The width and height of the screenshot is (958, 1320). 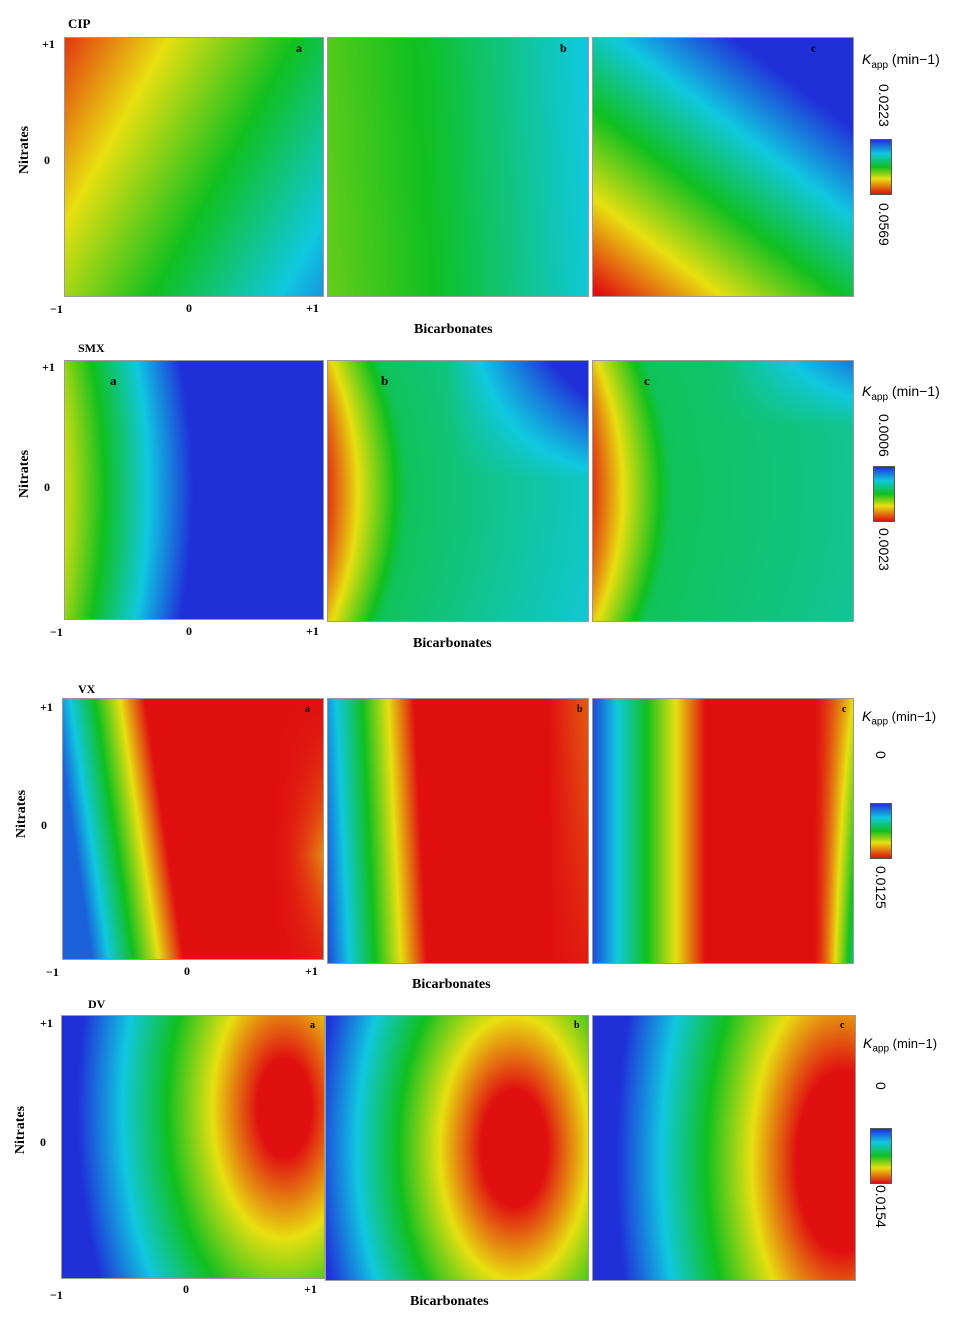 What do you see at coordinates (881, 1206) in the screenshot?
I see `colorbar-min-label: 0.0154` at bounding box center [881, 1206].